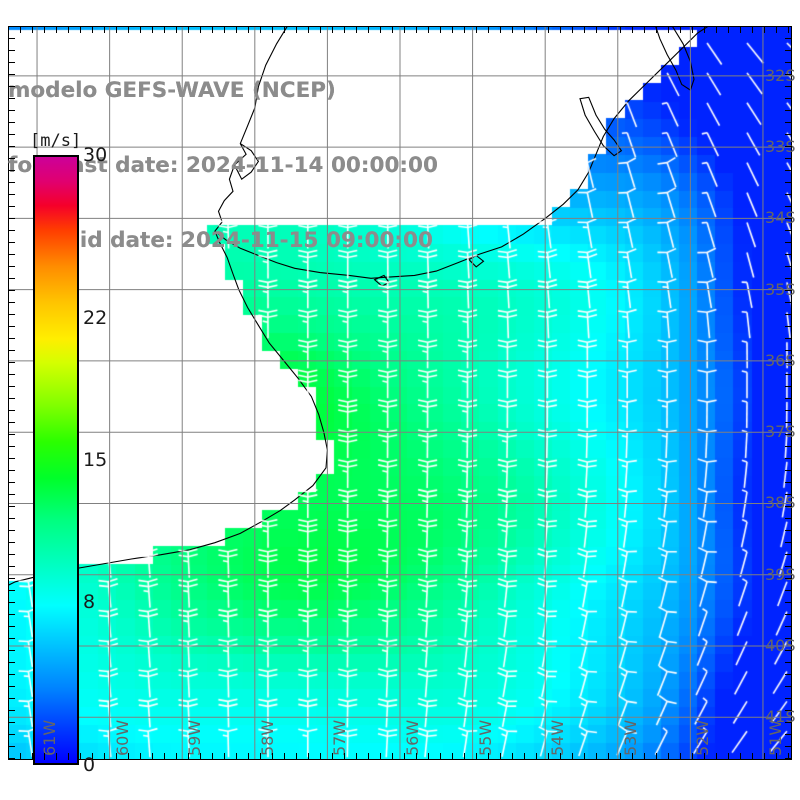 The height and width of the screenshot is (800, 800). What do you see at coordinates (780, 147) in the screenshot?
I see `lat-label-33S: 33S` at bounding box center [780, 147].